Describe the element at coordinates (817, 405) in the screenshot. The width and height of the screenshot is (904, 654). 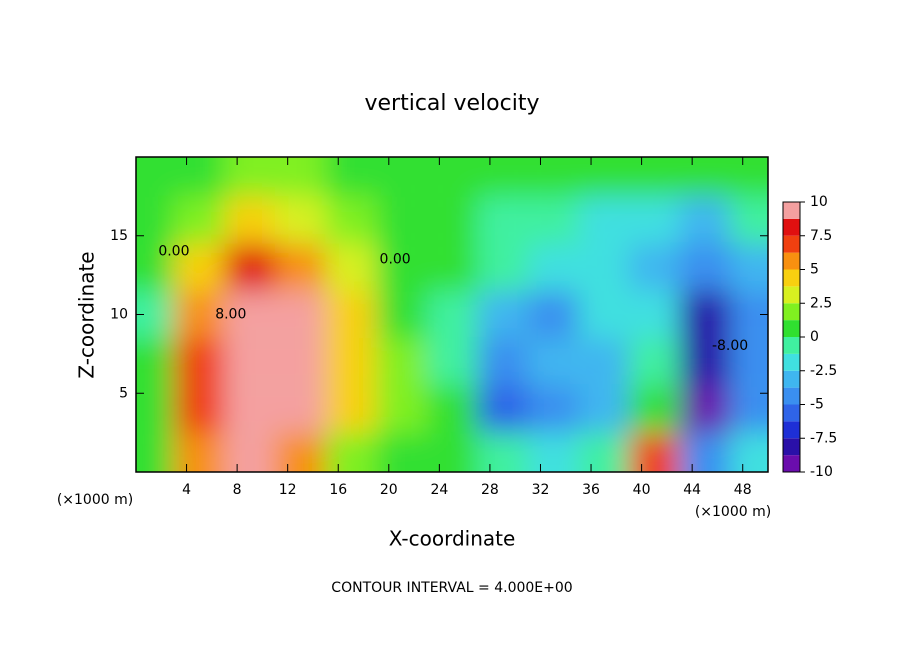
I see `colorbar-tick-label: -5` at that location.